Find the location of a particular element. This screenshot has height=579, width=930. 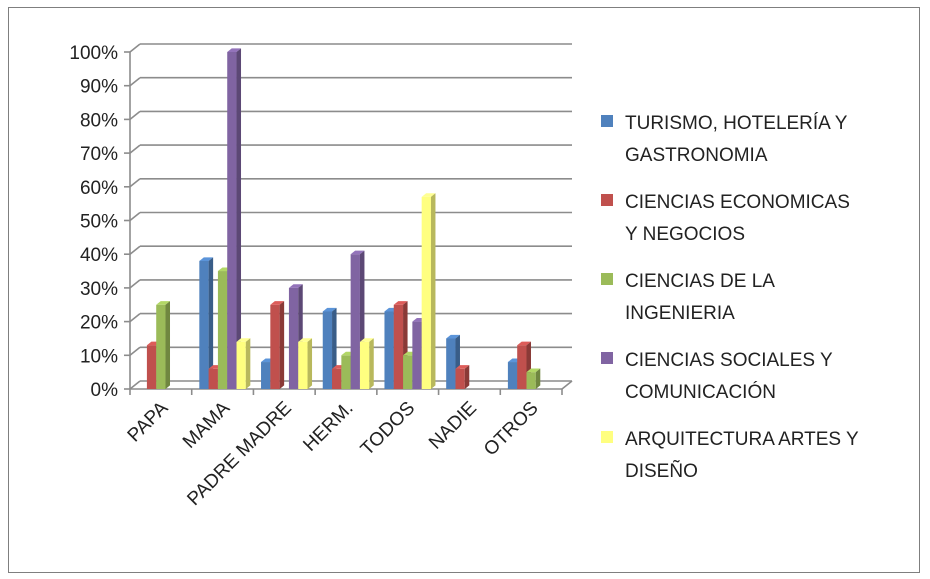

legend-label: INGENIERIA is located at coordinates (680, 313).